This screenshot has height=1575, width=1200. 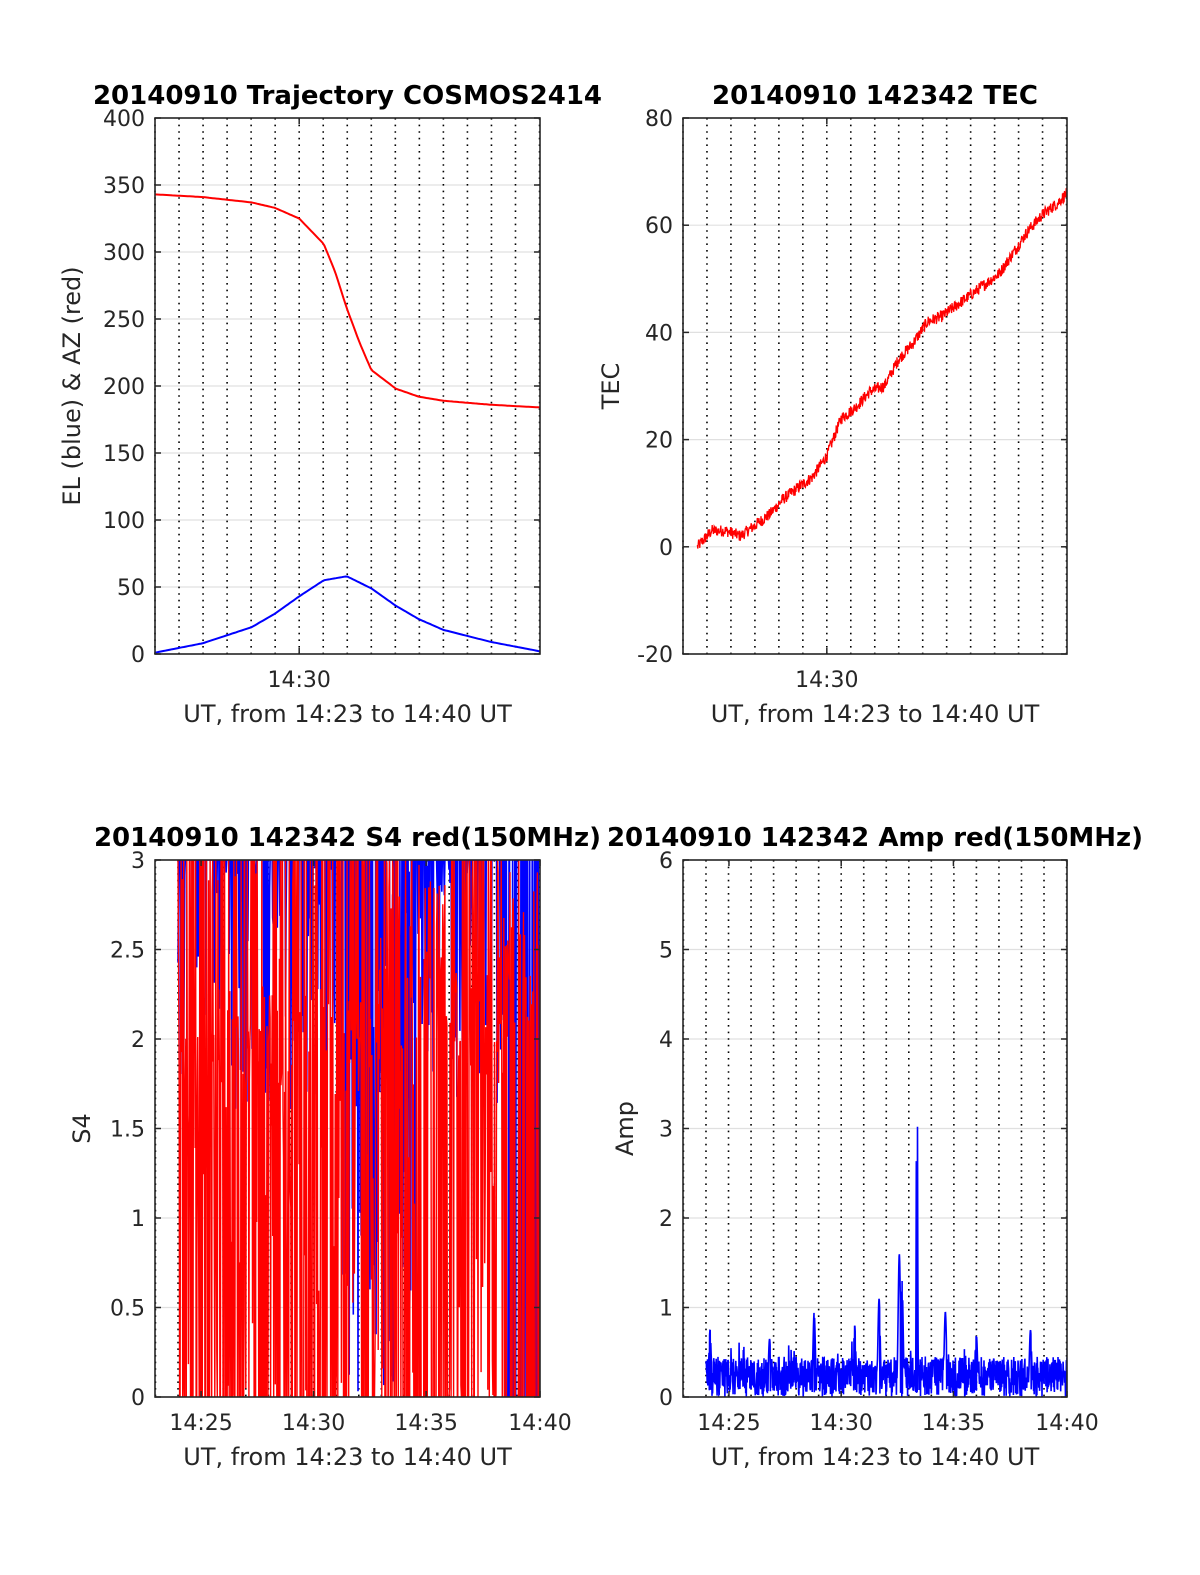 I want to click on y-axis-label: Amp, so click(x=625, y=1128).